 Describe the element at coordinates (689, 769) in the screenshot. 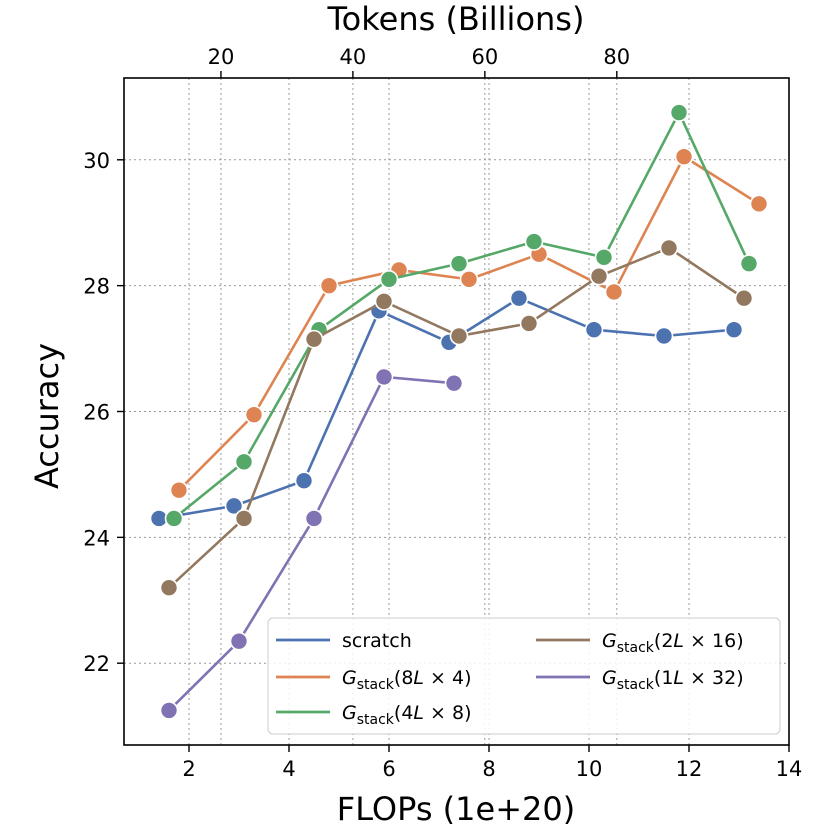

I see `x-tick-label: 12` at that location.